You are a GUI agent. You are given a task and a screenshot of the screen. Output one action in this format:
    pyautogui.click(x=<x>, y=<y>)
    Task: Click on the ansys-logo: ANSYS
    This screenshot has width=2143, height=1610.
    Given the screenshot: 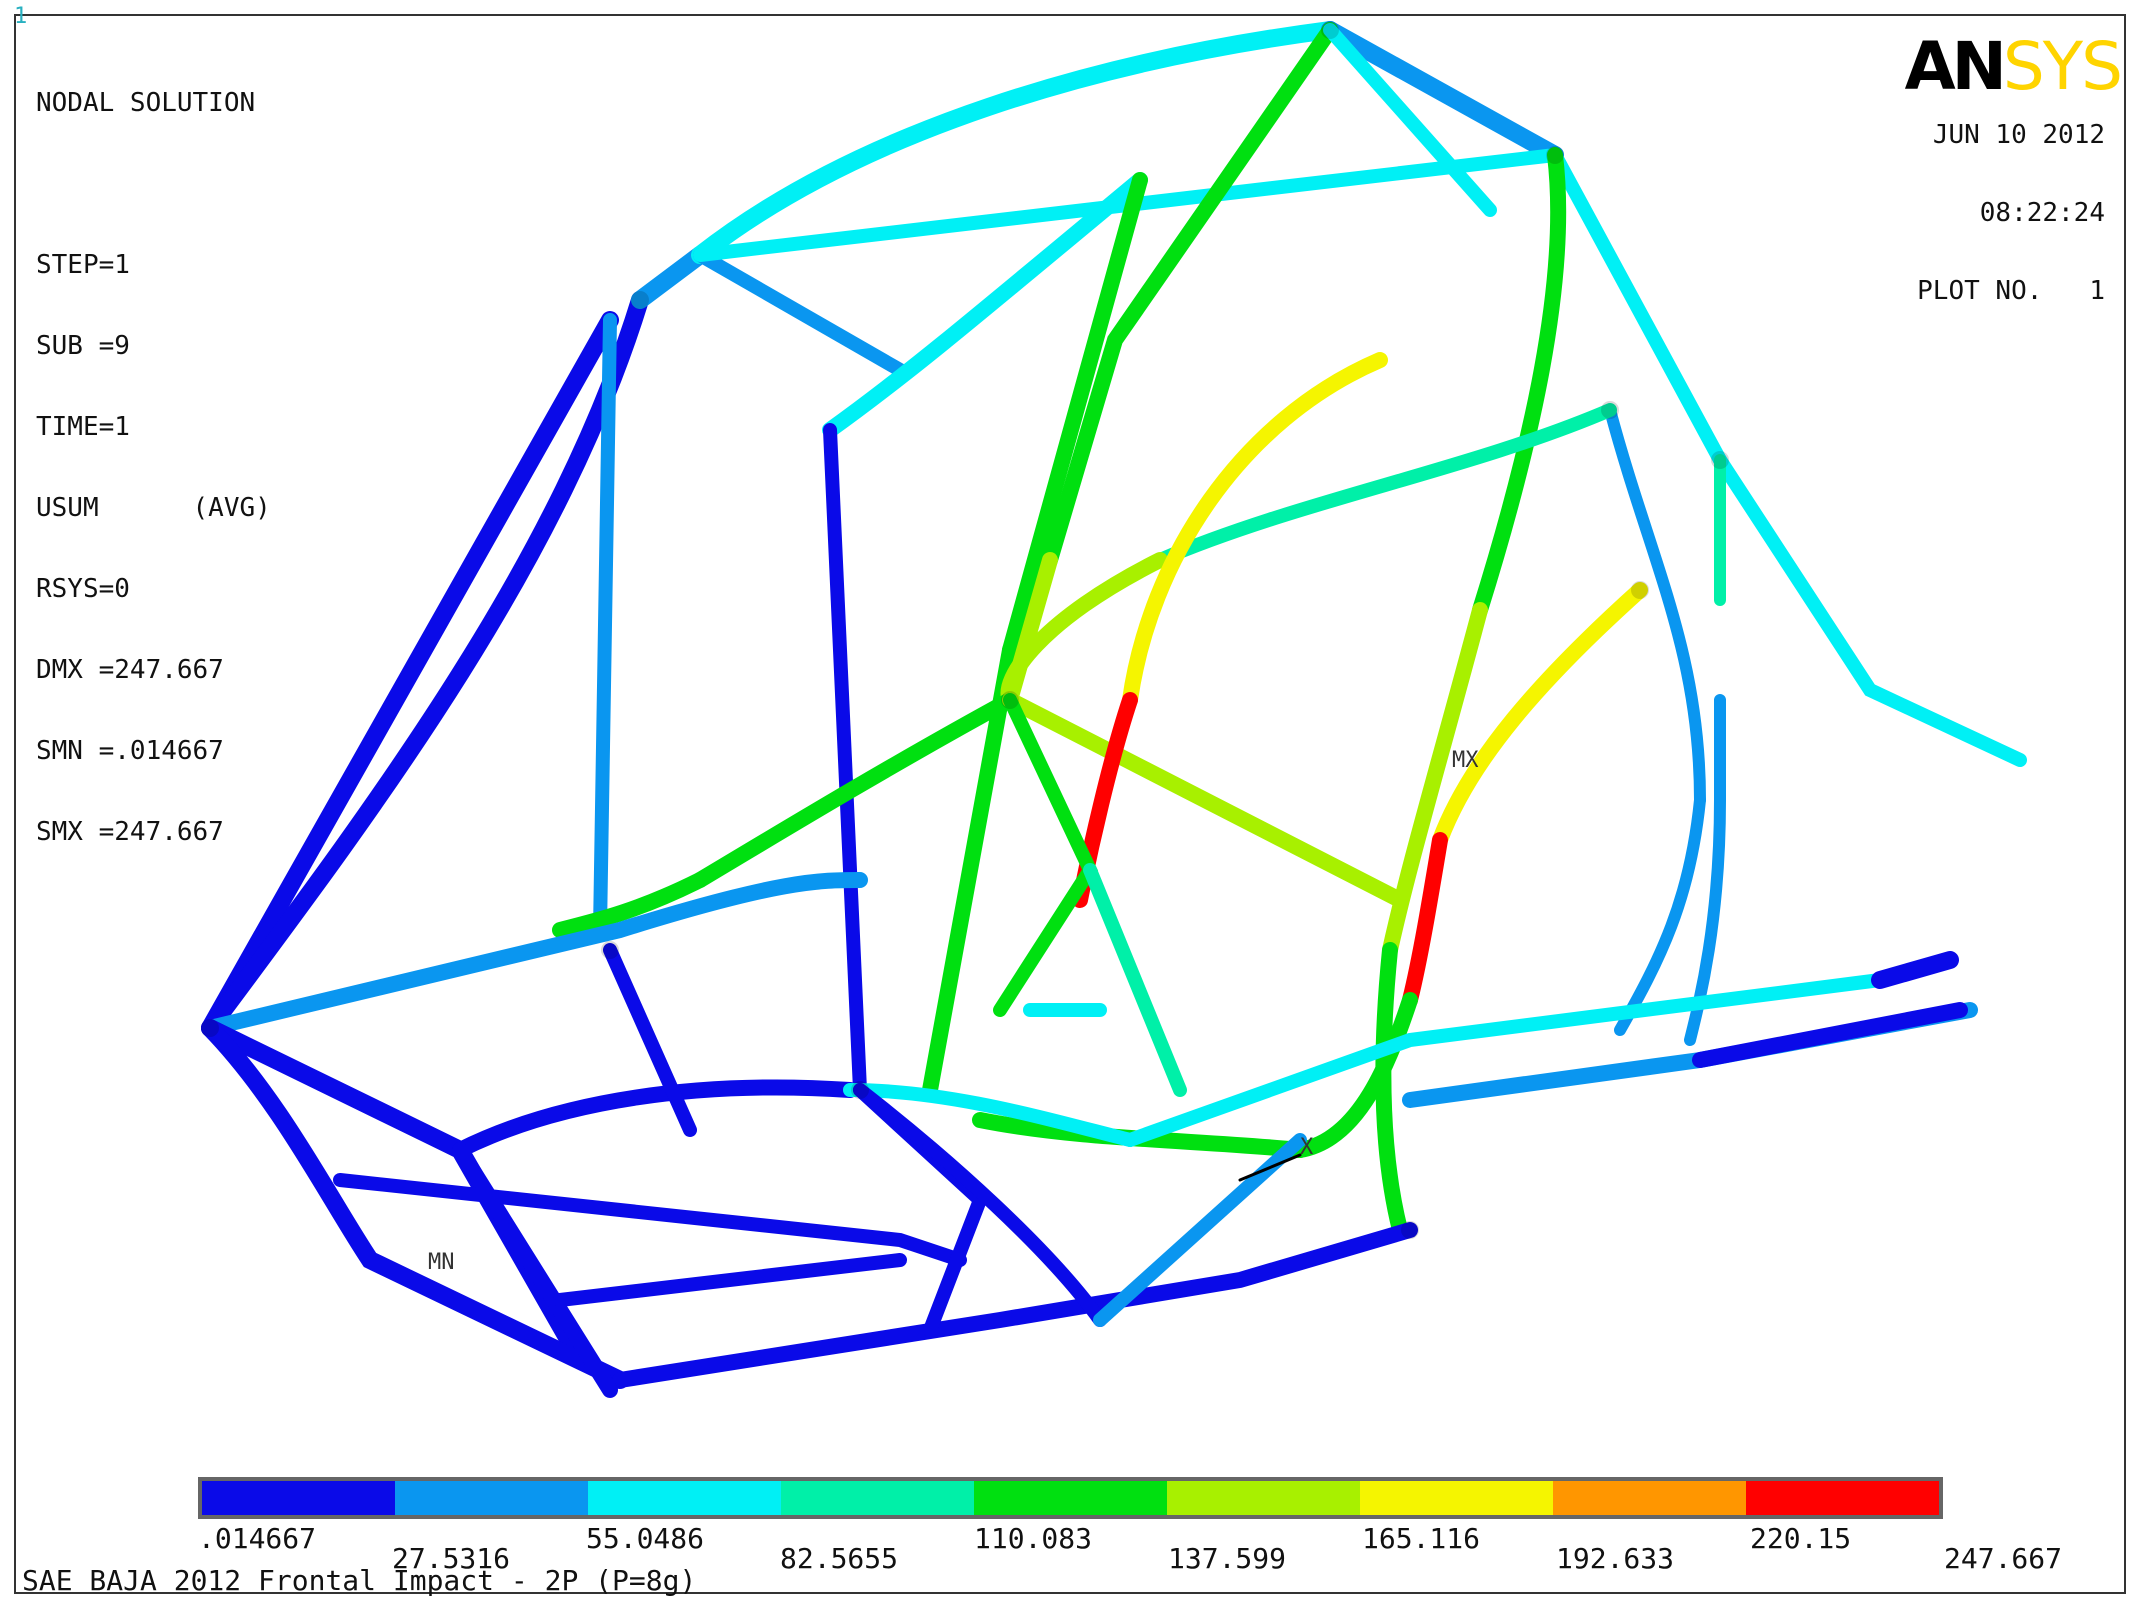 What is the action you would take?
    pyautogui.click(x=2013, y=66)
    